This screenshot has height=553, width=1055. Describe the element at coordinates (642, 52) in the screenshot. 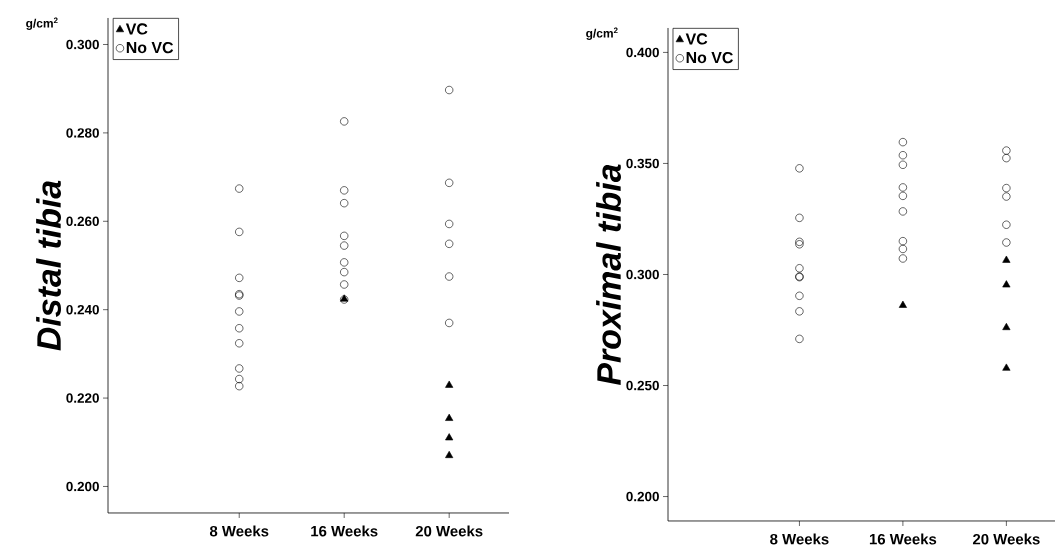

I see `y-tick-label: 0.400` at that location.